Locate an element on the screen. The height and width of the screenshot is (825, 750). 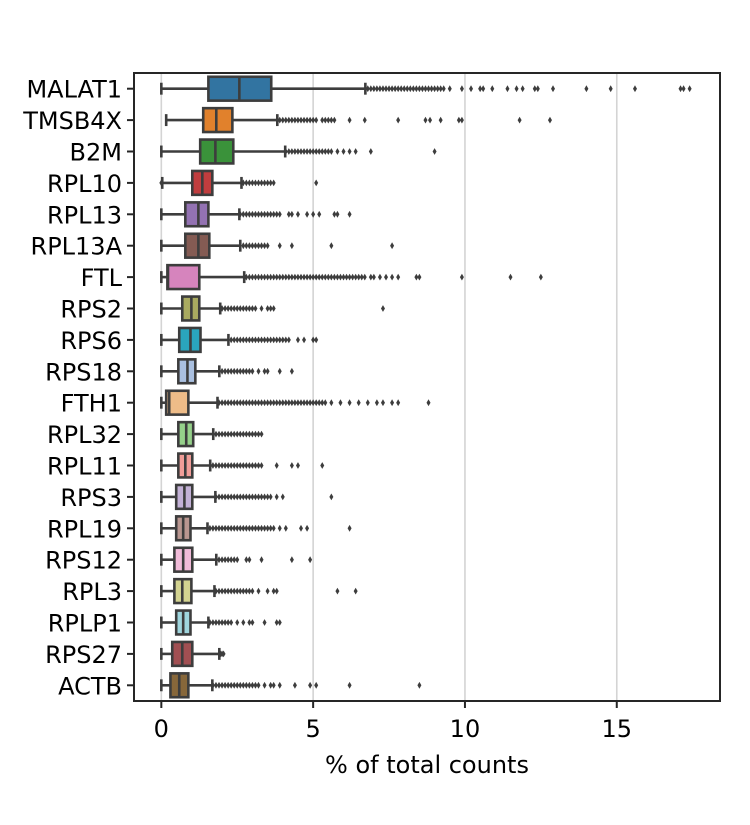
box-rpl3 is located at coordinates (259, 591).